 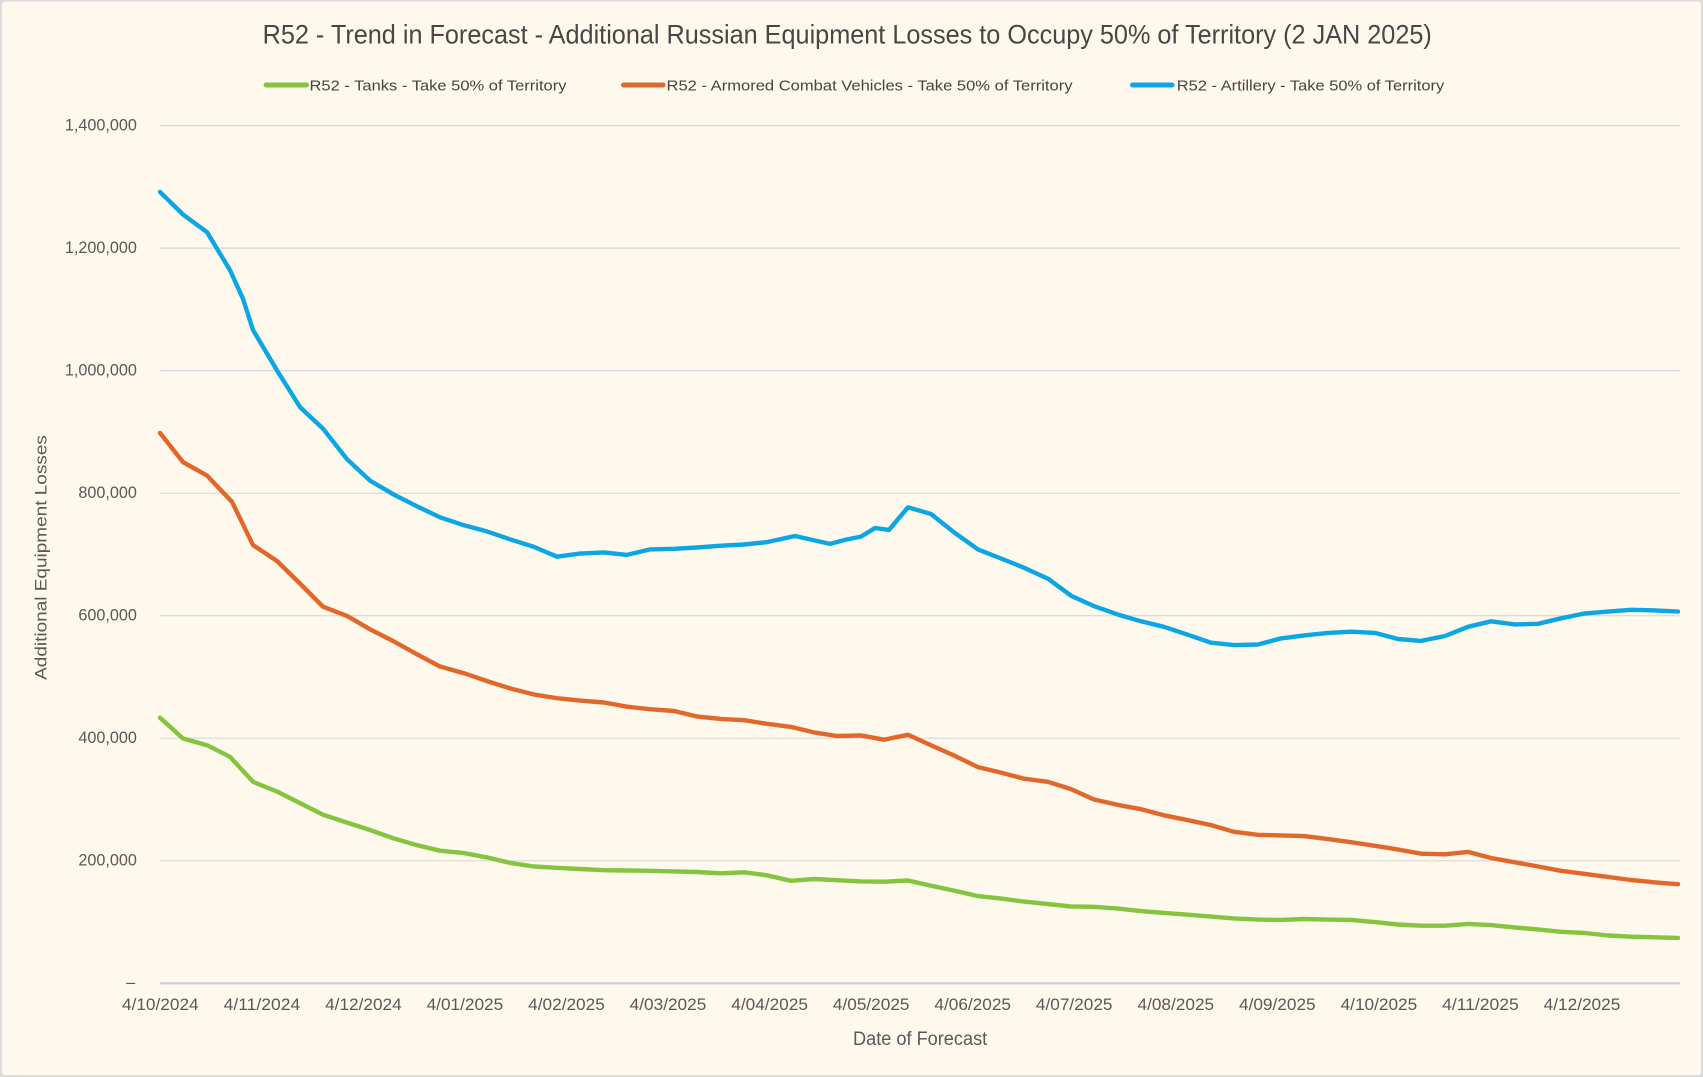 What do you see at coordinates (107, 616) in the screenshot?
I see `svg-text: 600,000` at bounding box center [107, 616].